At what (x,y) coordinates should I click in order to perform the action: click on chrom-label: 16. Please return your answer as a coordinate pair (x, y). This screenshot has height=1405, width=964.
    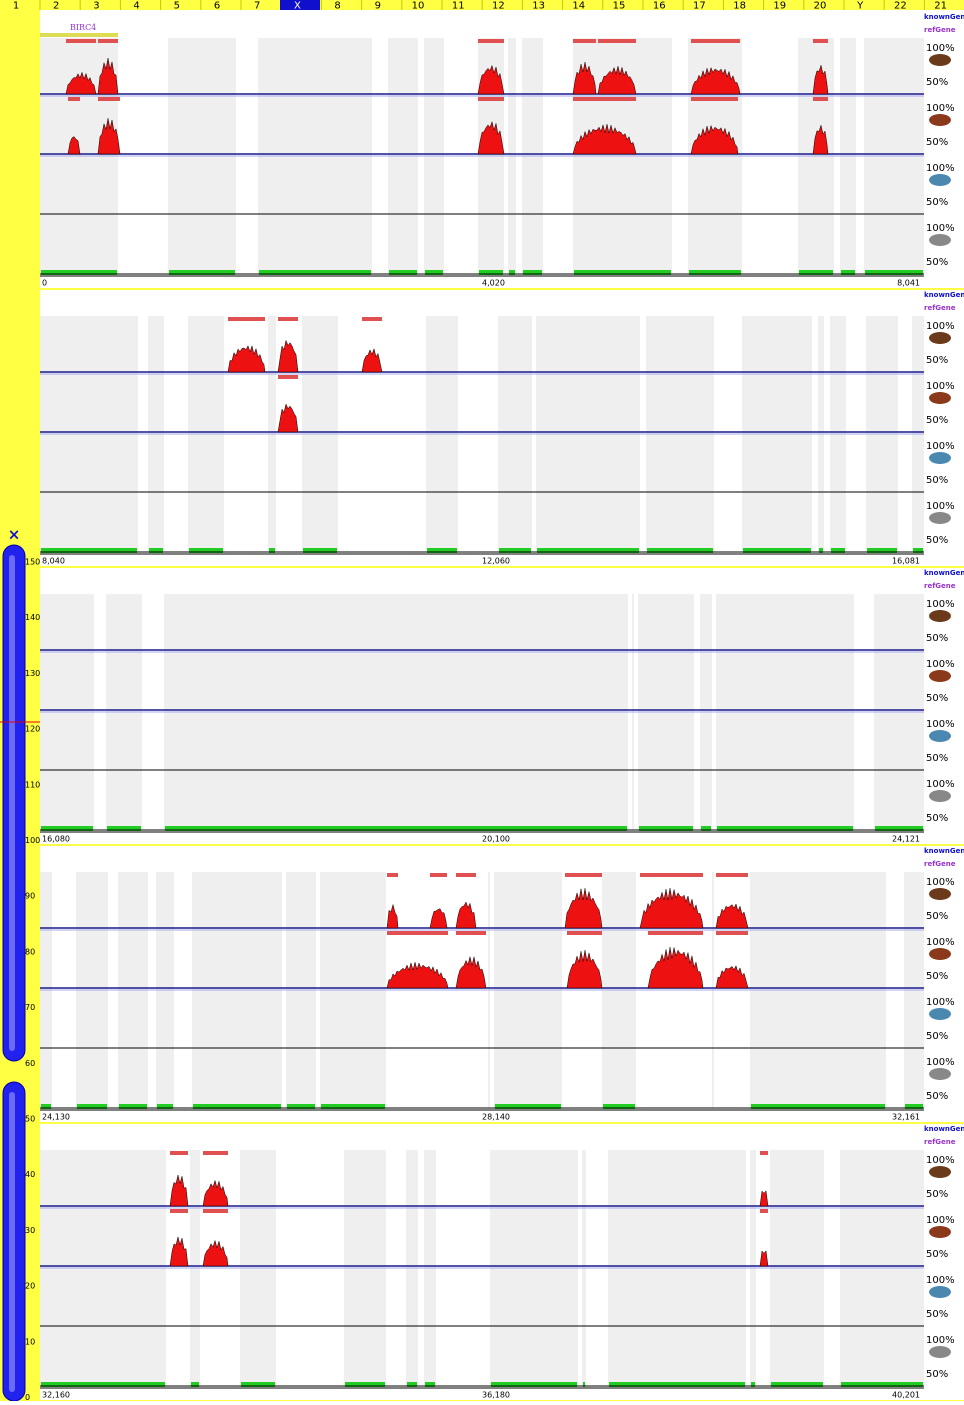
    Looking at the image, I should click on (659, 6).